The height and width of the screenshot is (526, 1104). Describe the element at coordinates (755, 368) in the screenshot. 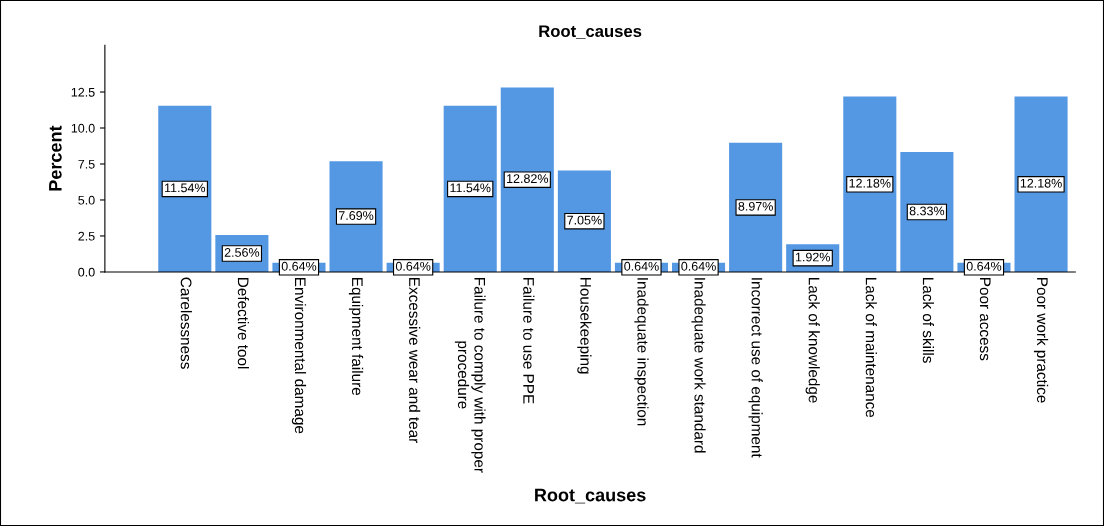

I see `x-tick-label: Incorrect use of equipment` at that location.